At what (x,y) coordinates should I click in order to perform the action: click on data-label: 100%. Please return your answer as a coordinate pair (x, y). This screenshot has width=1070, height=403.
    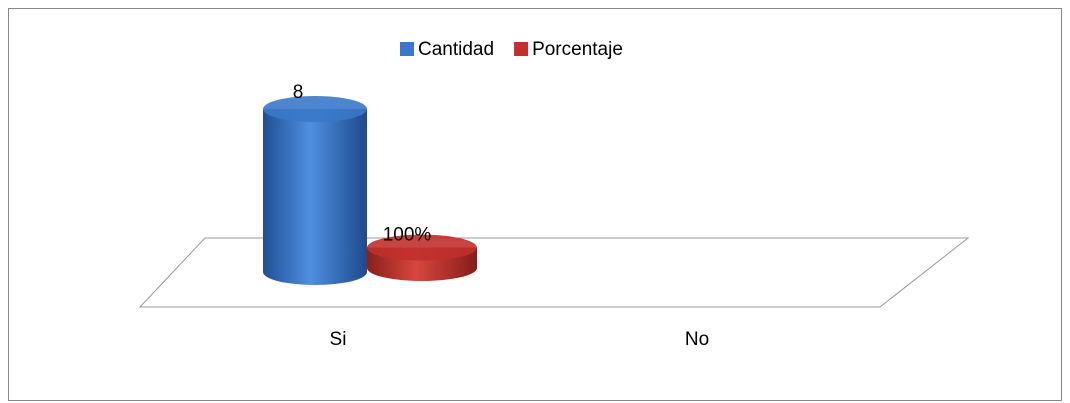
    Looking at the image, I should click on (407, 235).